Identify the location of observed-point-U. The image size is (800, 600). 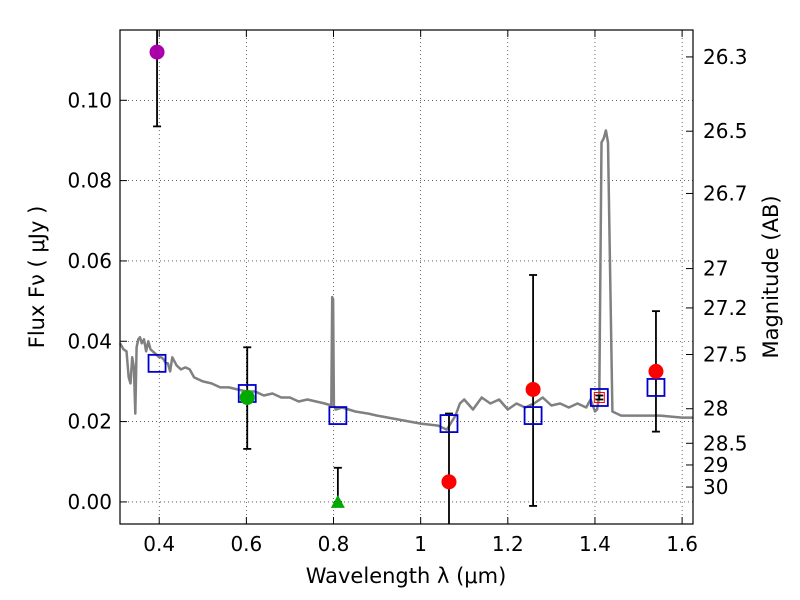
(157, 52).